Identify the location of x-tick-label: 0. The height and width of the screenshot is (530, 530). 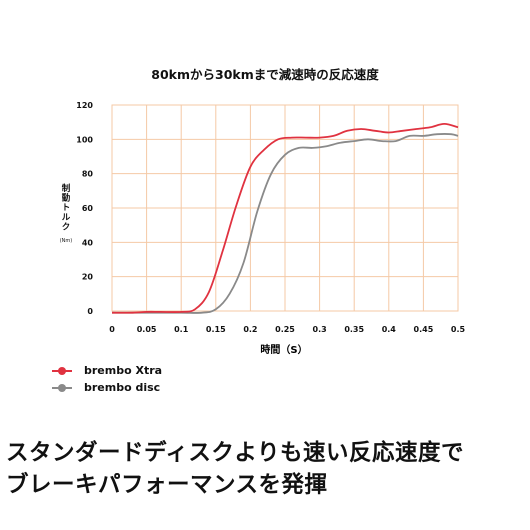
(112, 329).